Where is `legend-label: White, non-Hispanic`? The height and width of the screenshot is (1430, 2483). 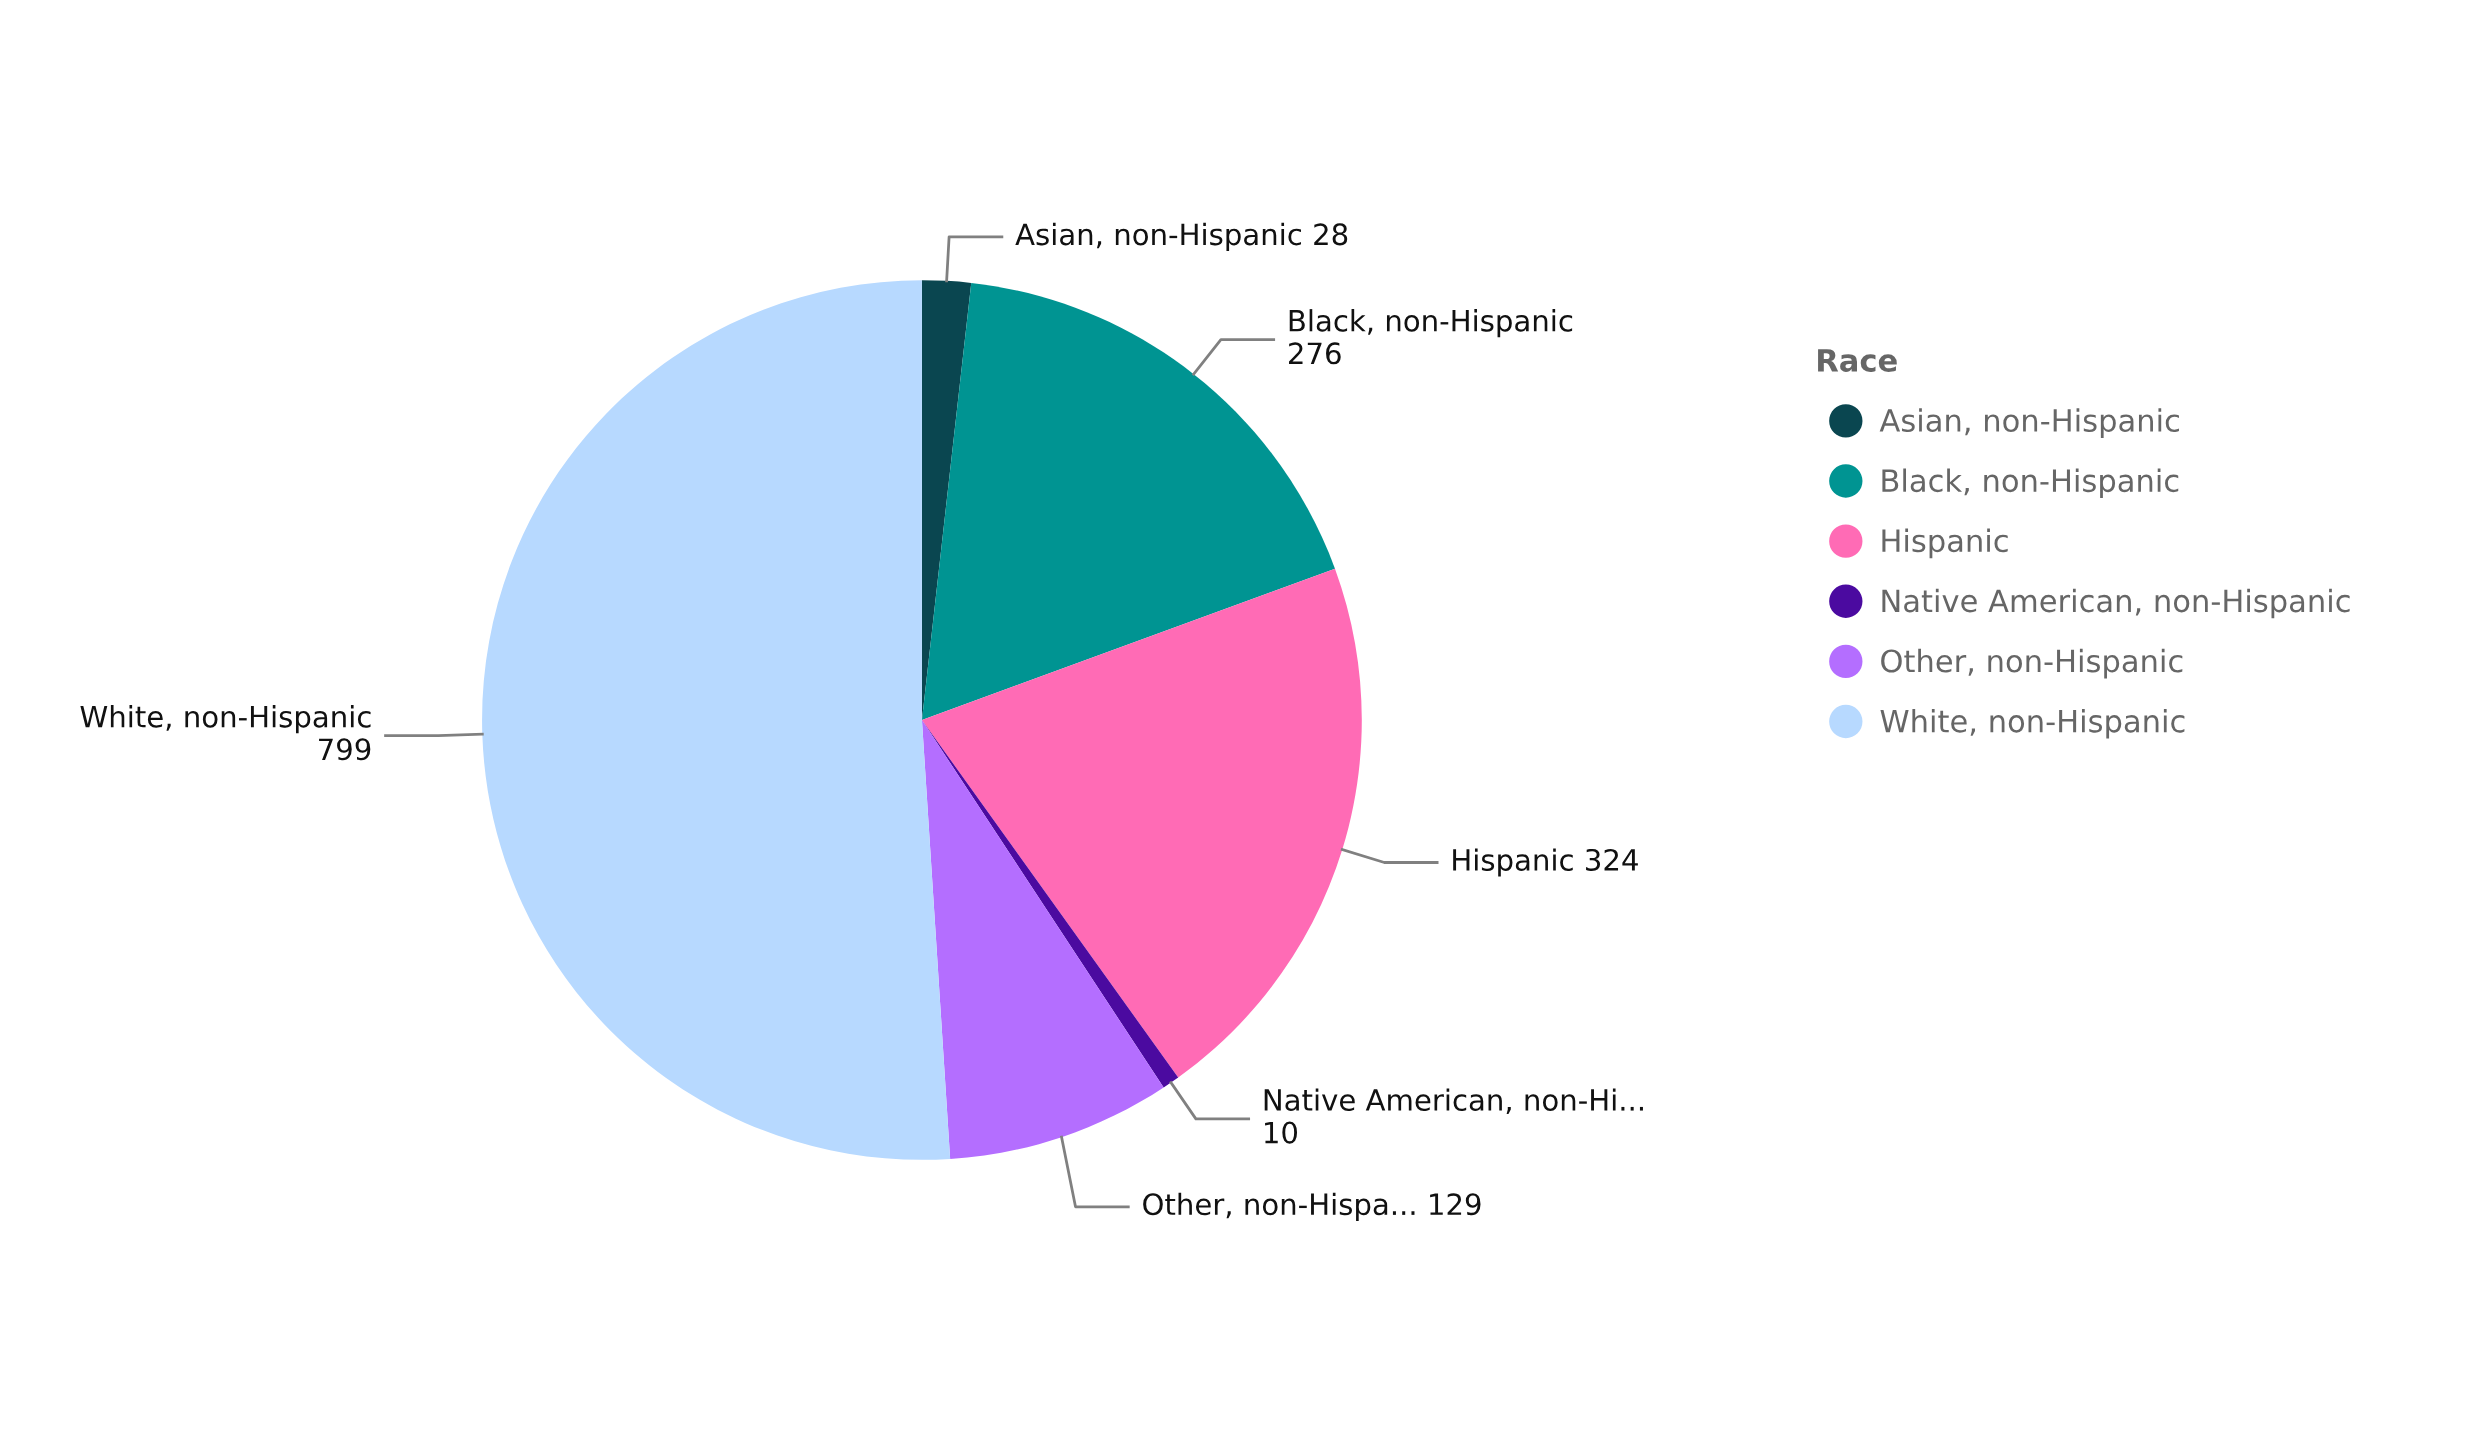
legend-label: White, non-Hispanic is located at coordinates (2032, 724).